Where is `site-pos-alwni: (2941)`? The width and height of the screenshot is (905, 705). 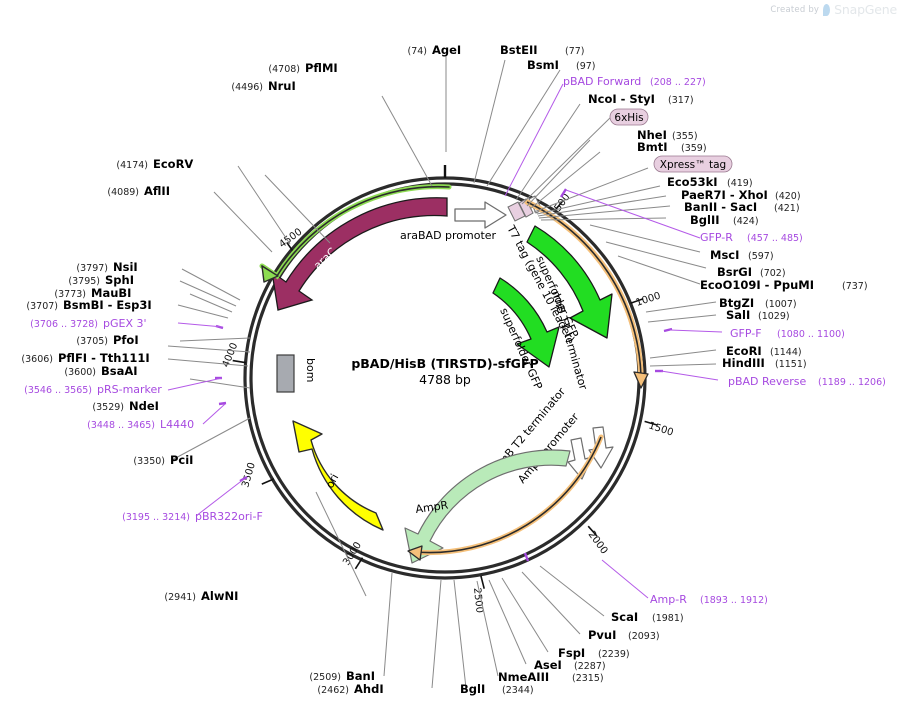
site-pos-alwni: (2941) is located at coordinates (180, 597).